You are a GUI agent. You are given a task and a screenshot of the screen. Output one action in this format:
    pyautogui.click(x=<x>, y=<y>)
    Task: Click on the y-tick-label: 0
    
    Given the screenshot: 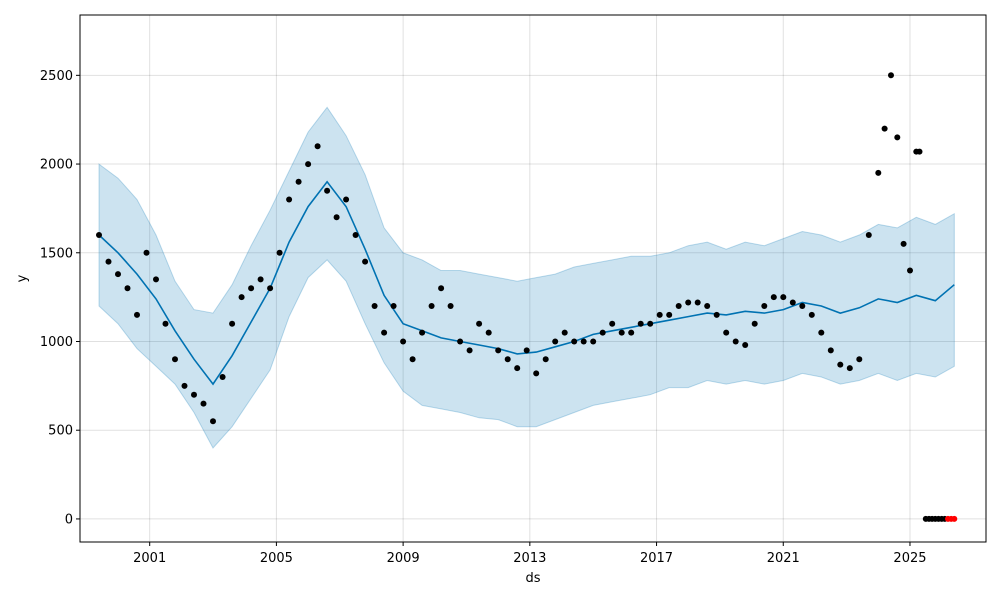 What is the action you would take?
    pyautogui.click(x=69, y=519)
    